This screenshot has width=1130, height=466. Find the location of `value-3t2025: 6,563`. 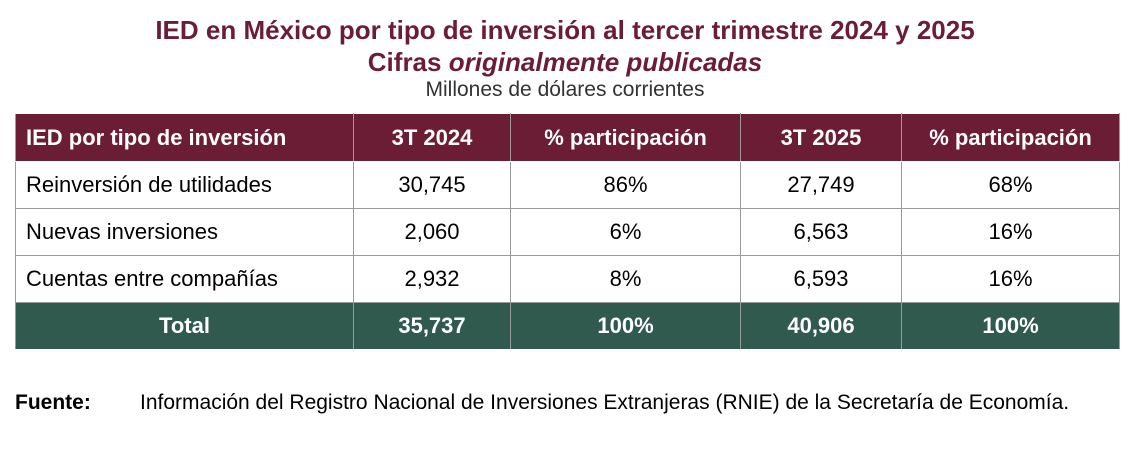

value-3t2025: 6,563 is located at coordinates (821, 232).